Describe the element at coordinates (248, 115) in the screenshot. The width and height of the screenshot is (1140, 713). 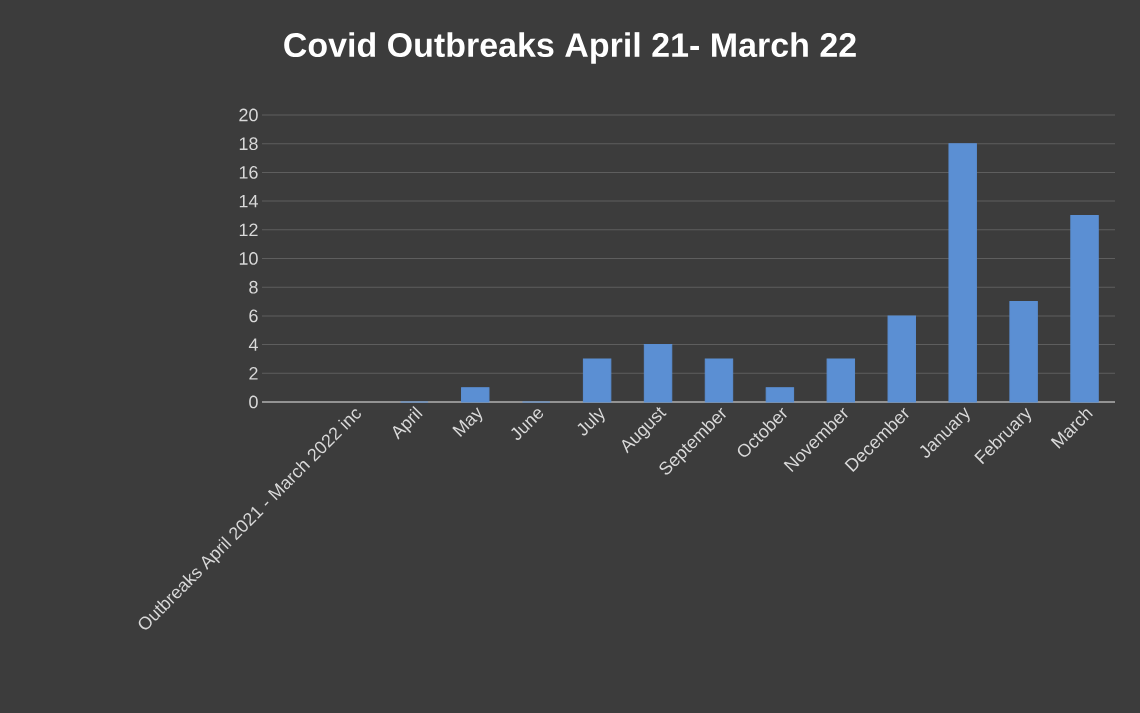
I see `y-tick-label: 20` at that location.